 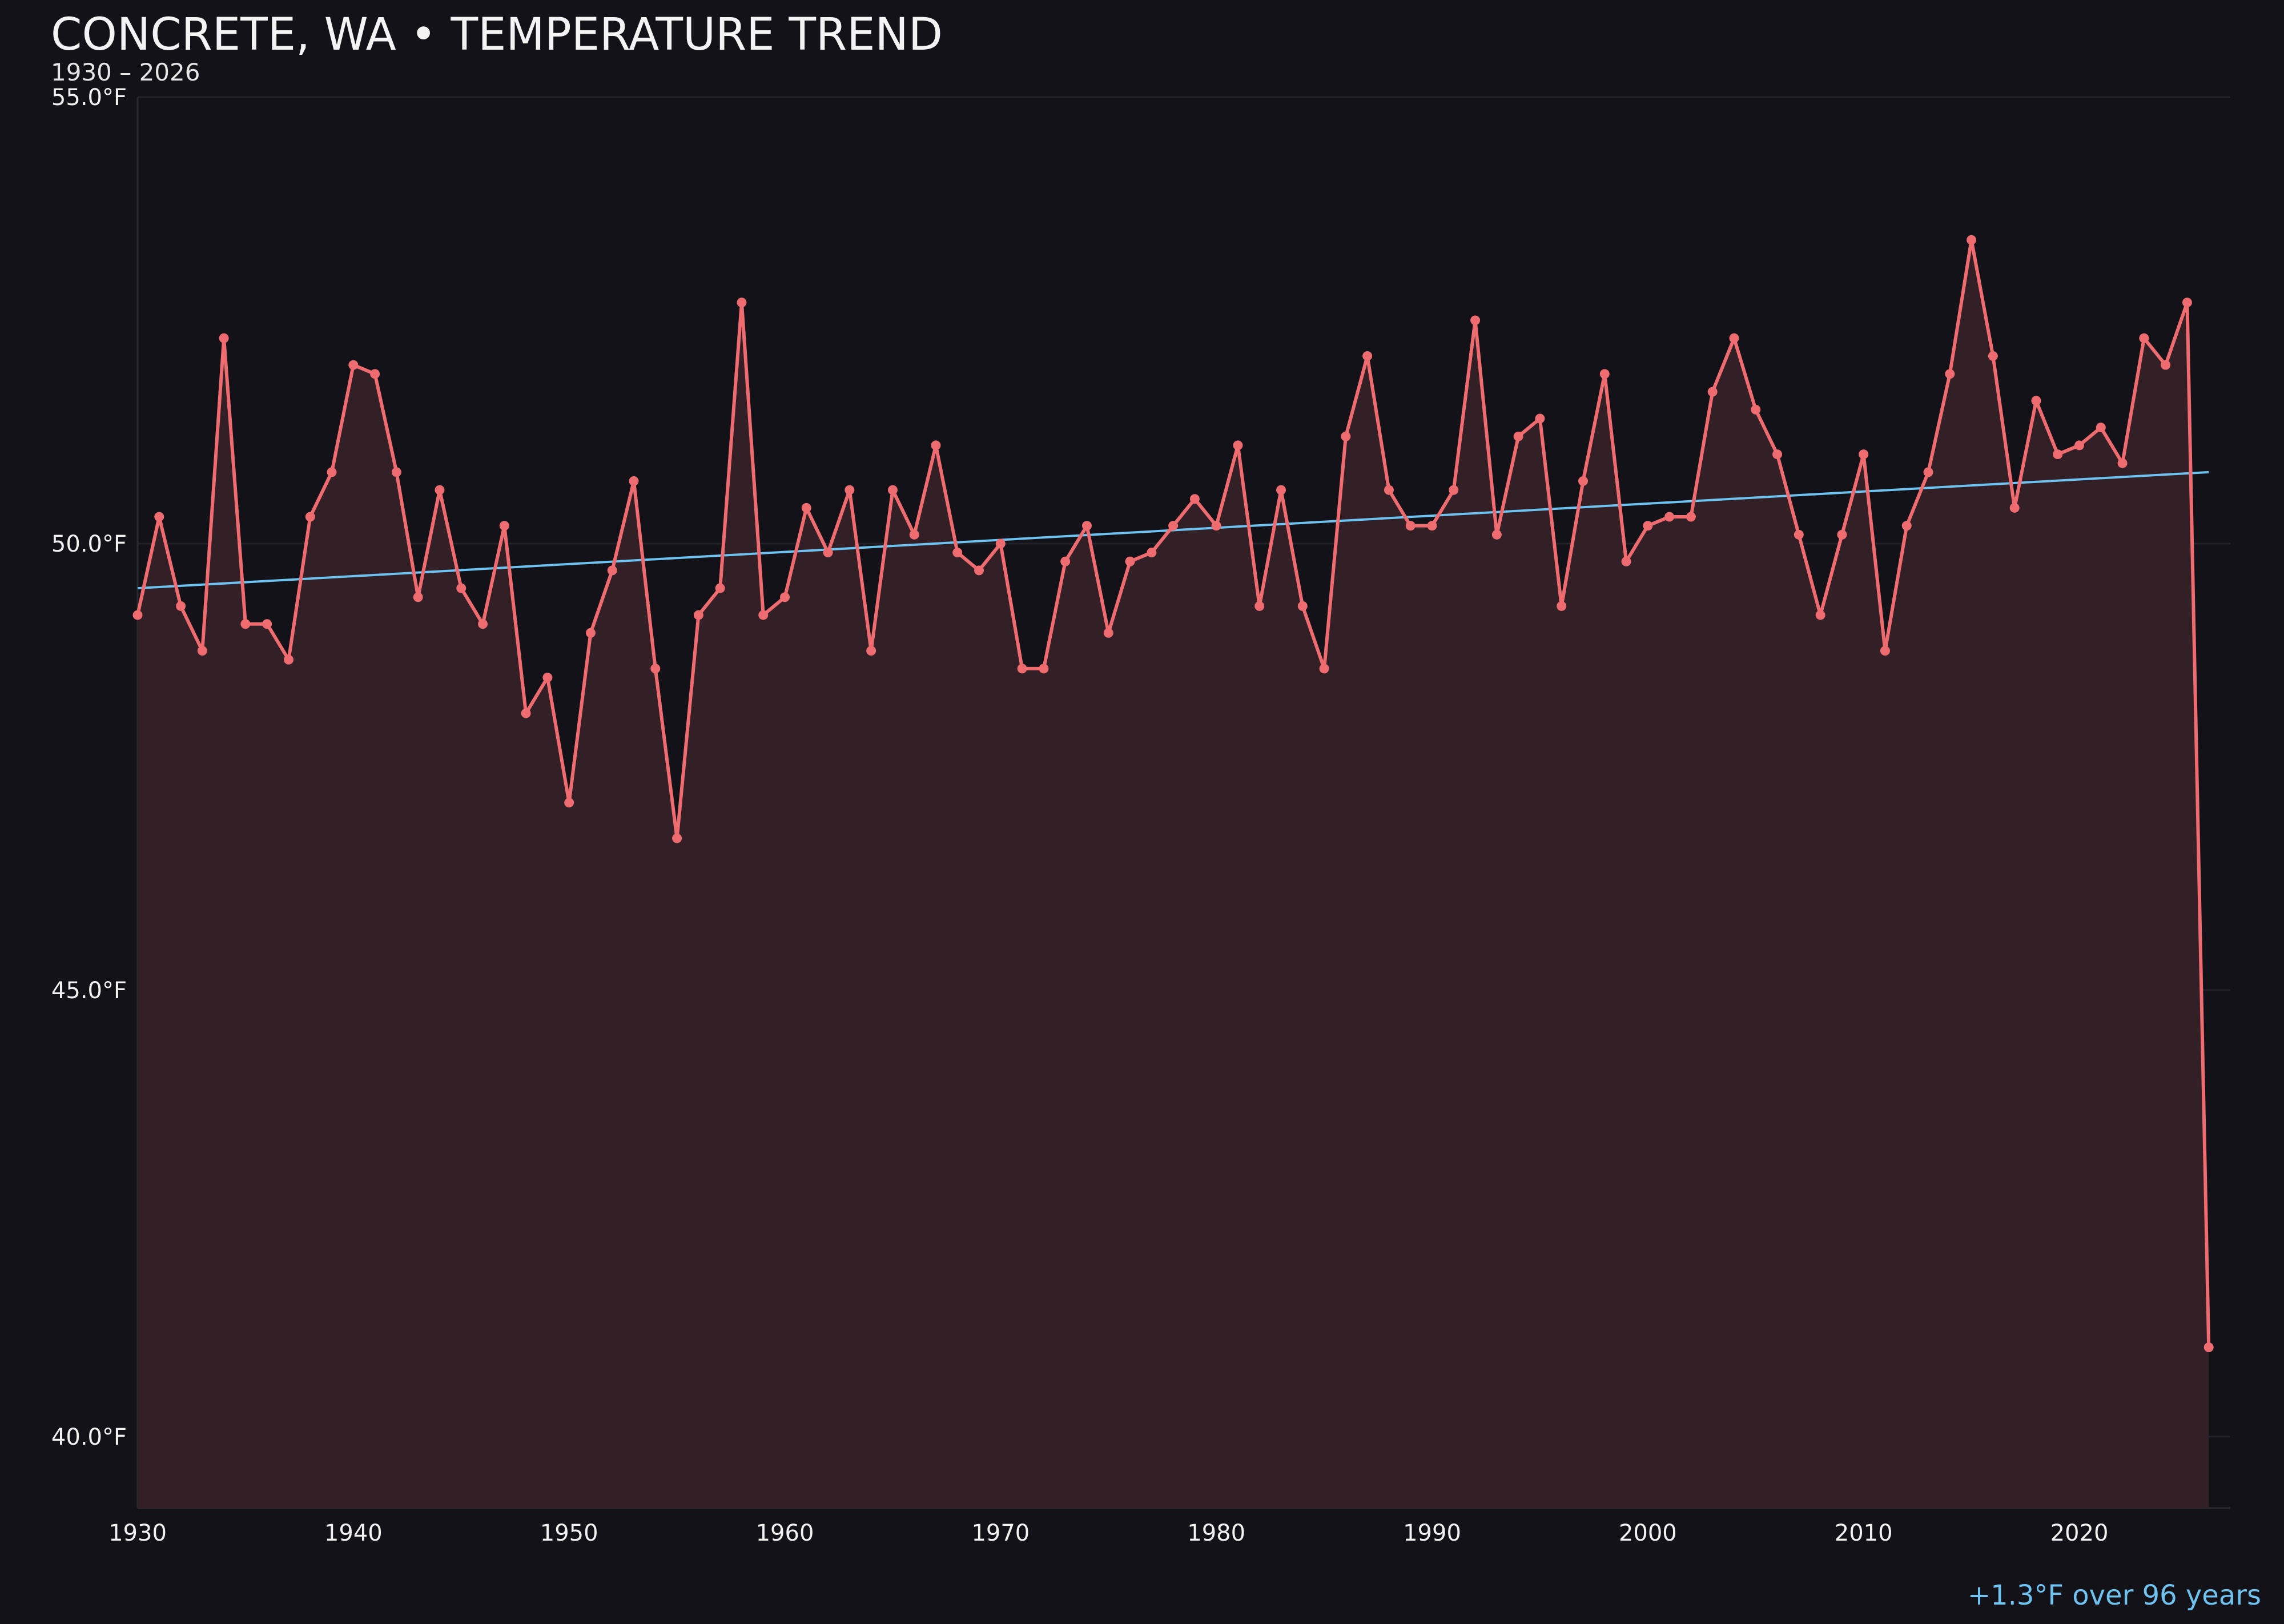 What do you see at coordinates (89, 544) in the screenshot?
I see `y-tick-label: 50.0°F` at bounding box center [89, 544].